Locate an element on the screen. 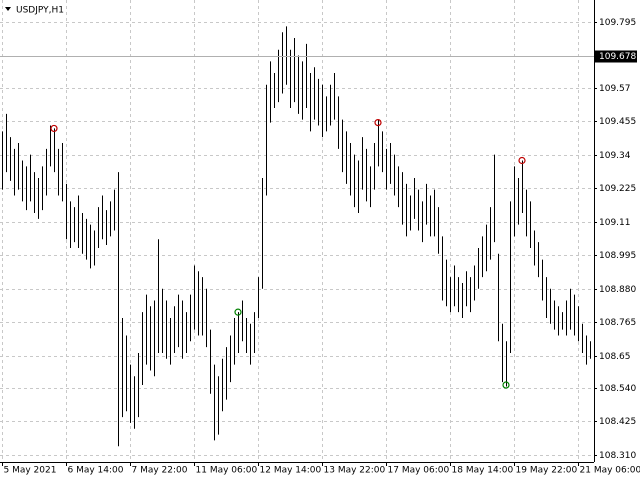  x-tick-label: 7 May 22:00 is located at coordinates (160, 471).